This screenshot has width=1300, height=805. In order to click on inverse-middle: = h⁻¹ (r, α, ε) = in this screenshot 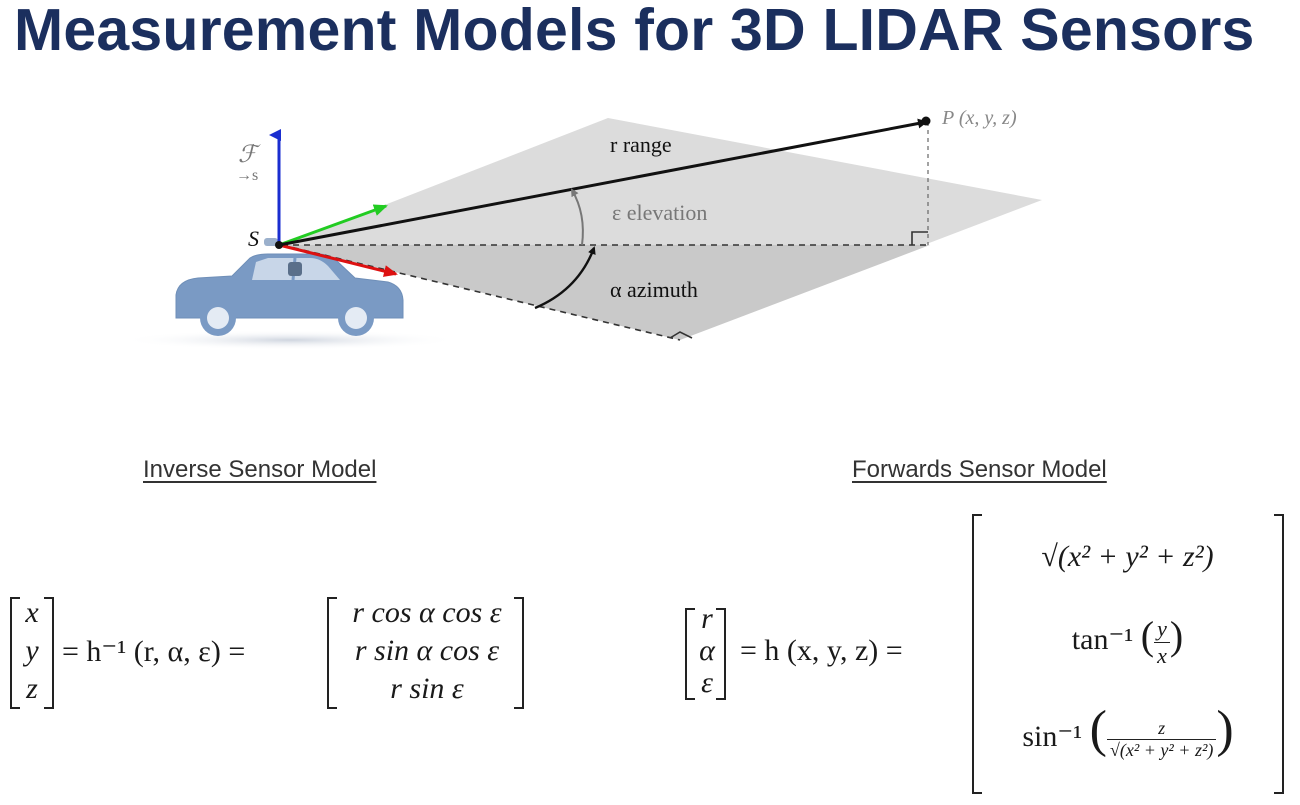, I will do `click(154, 651)`.